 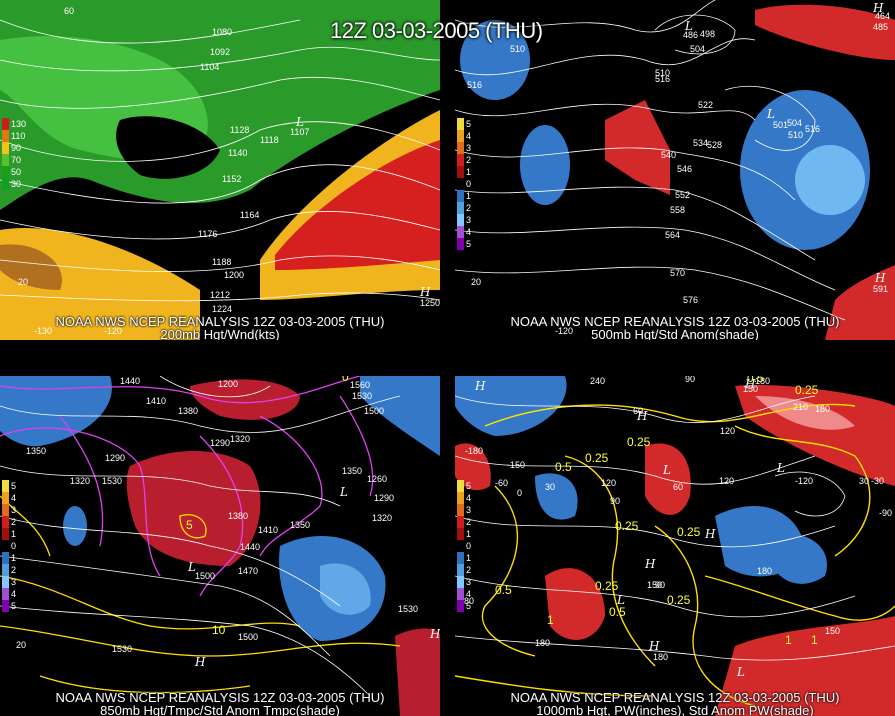 I want to click on contour-label: 1560, so click(x=360, y=385).